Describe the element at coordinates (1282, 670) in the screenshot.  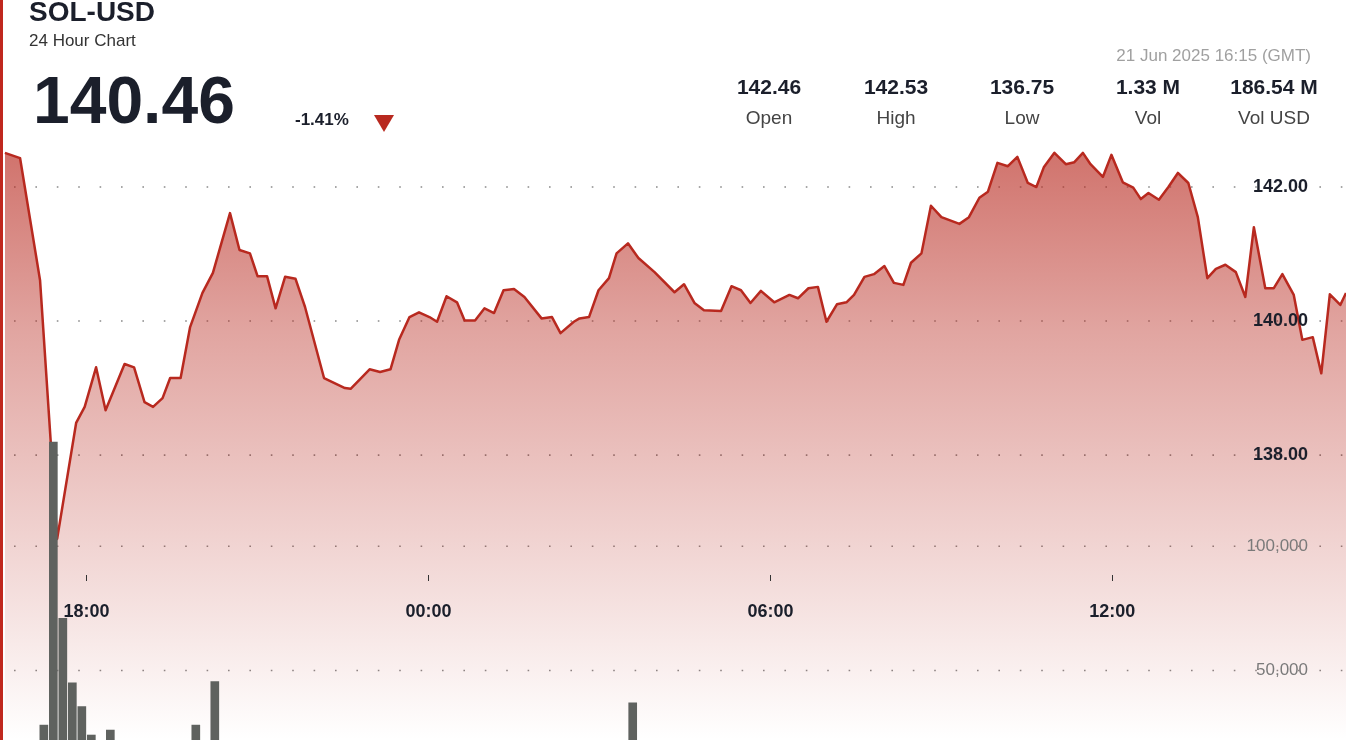
I see `y2-tick-label: 50,000` at that location.